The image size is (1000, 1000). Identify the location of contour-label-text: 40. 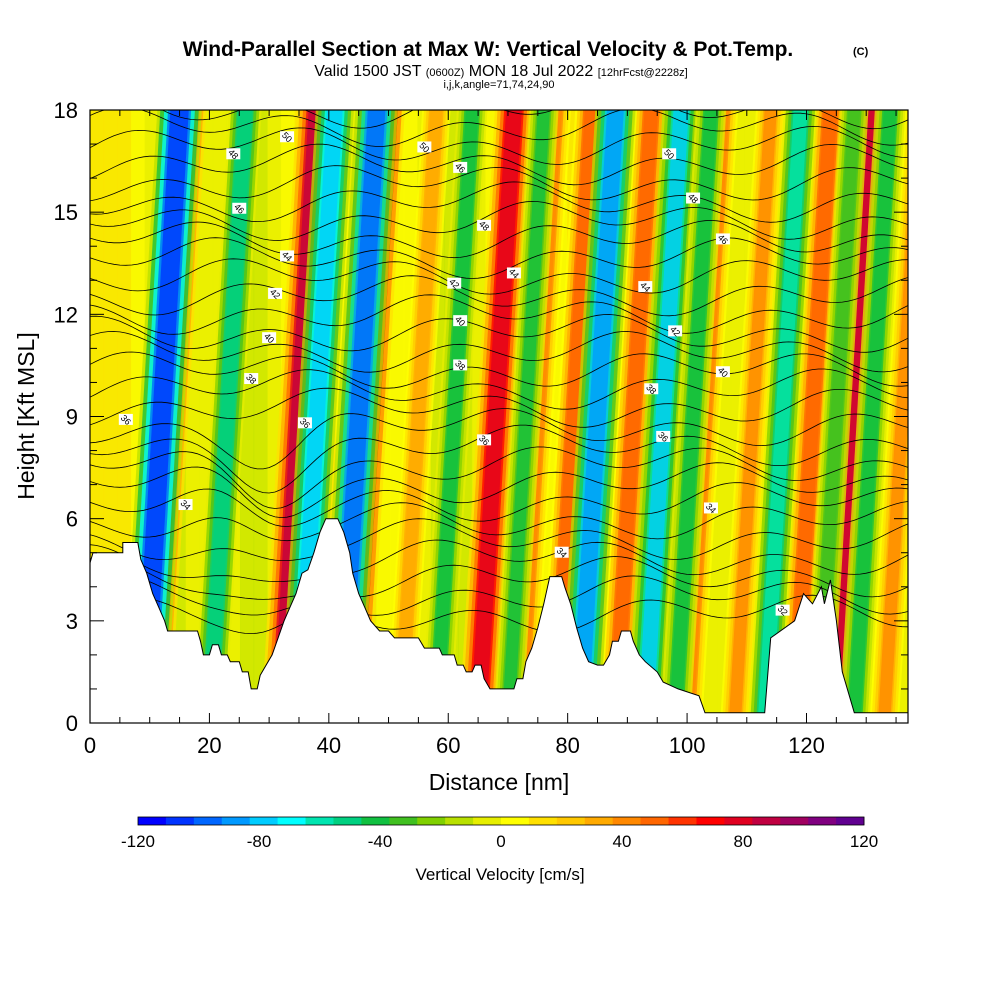
(269, 338).